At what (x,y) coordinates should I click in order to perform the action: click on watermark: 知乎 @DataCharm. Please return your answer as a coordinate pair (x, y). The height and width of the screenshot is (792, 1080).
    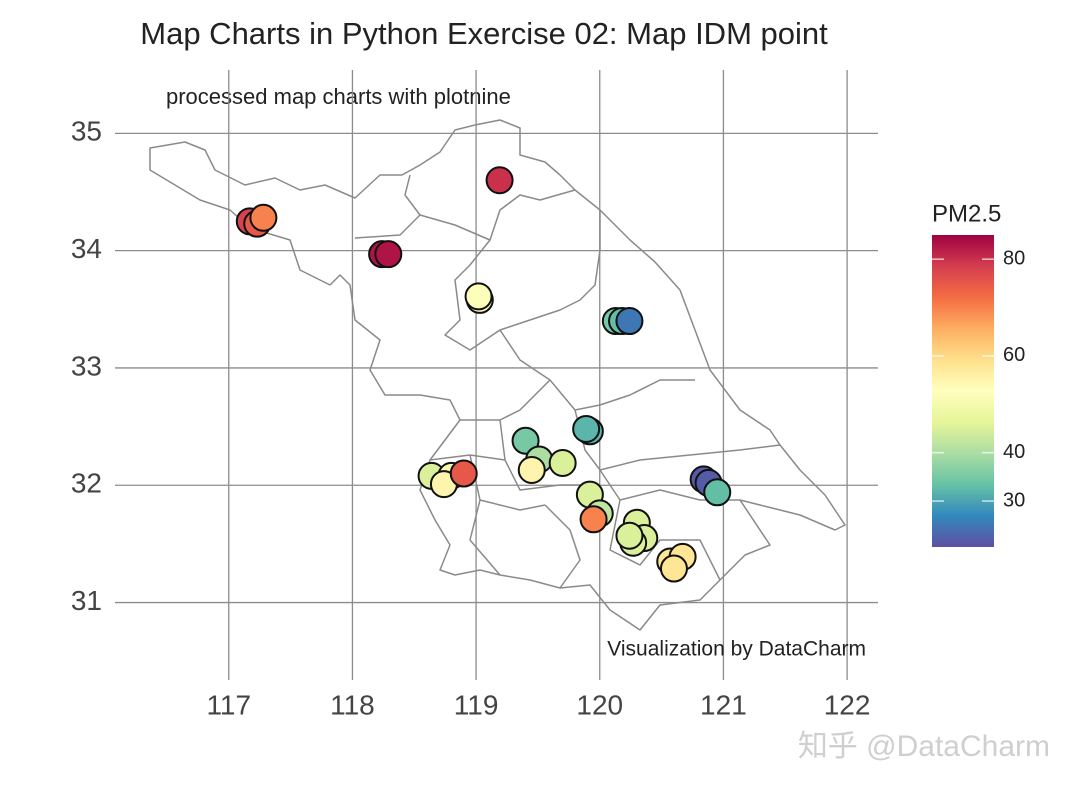
    Looking at the image, I should click on (924, 746).